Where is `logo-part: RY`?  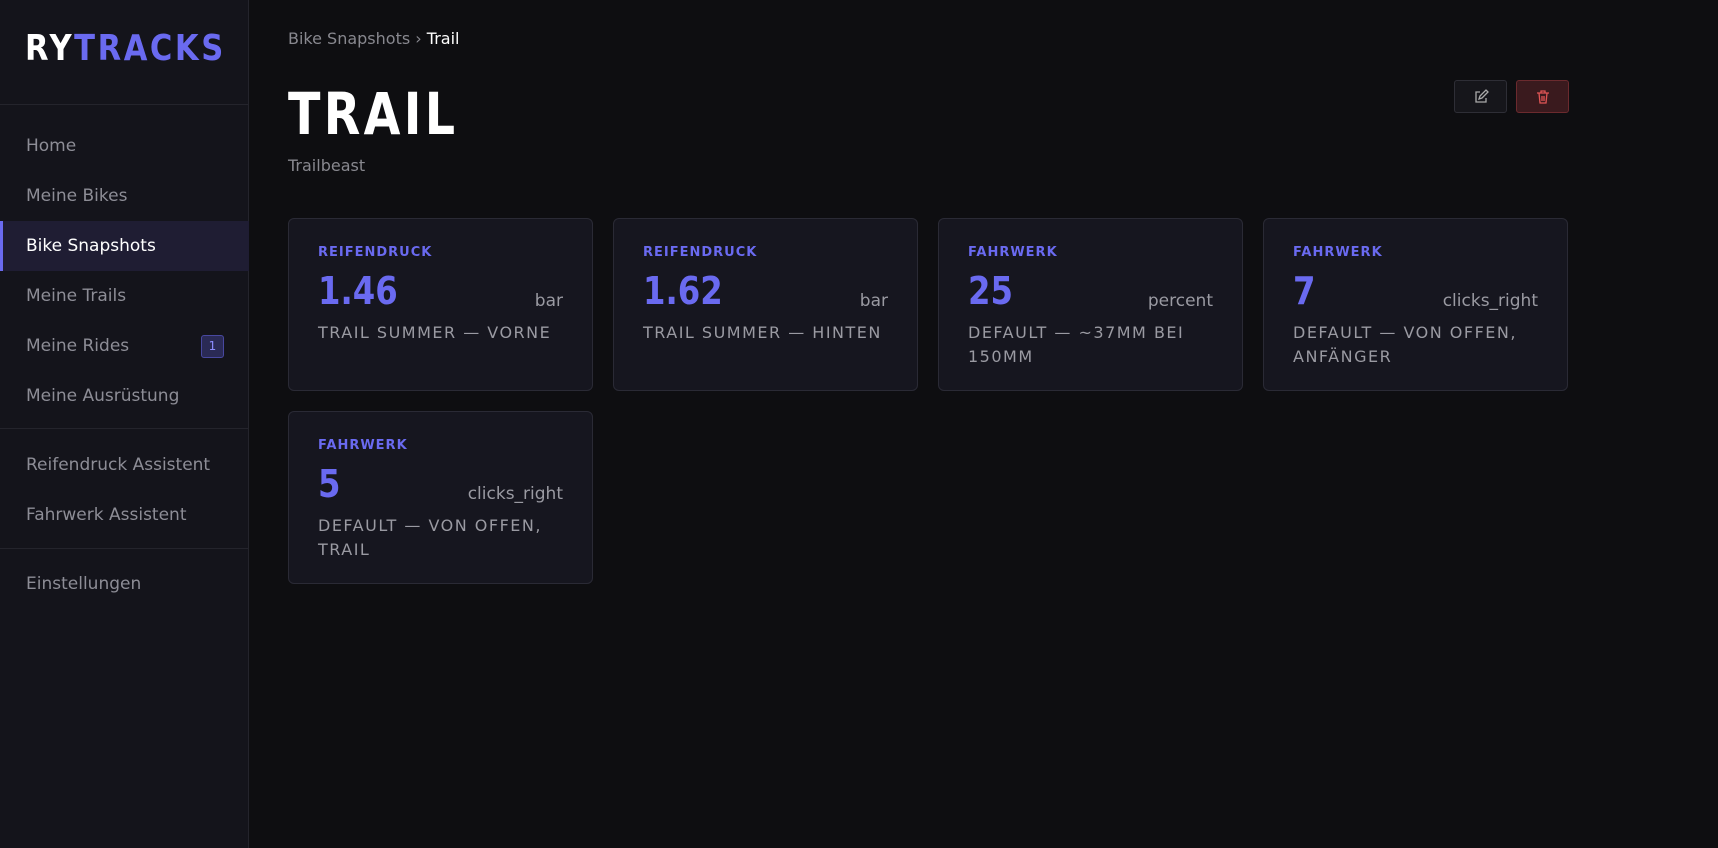
logo-part: RY is located at coordinates (50, 48).